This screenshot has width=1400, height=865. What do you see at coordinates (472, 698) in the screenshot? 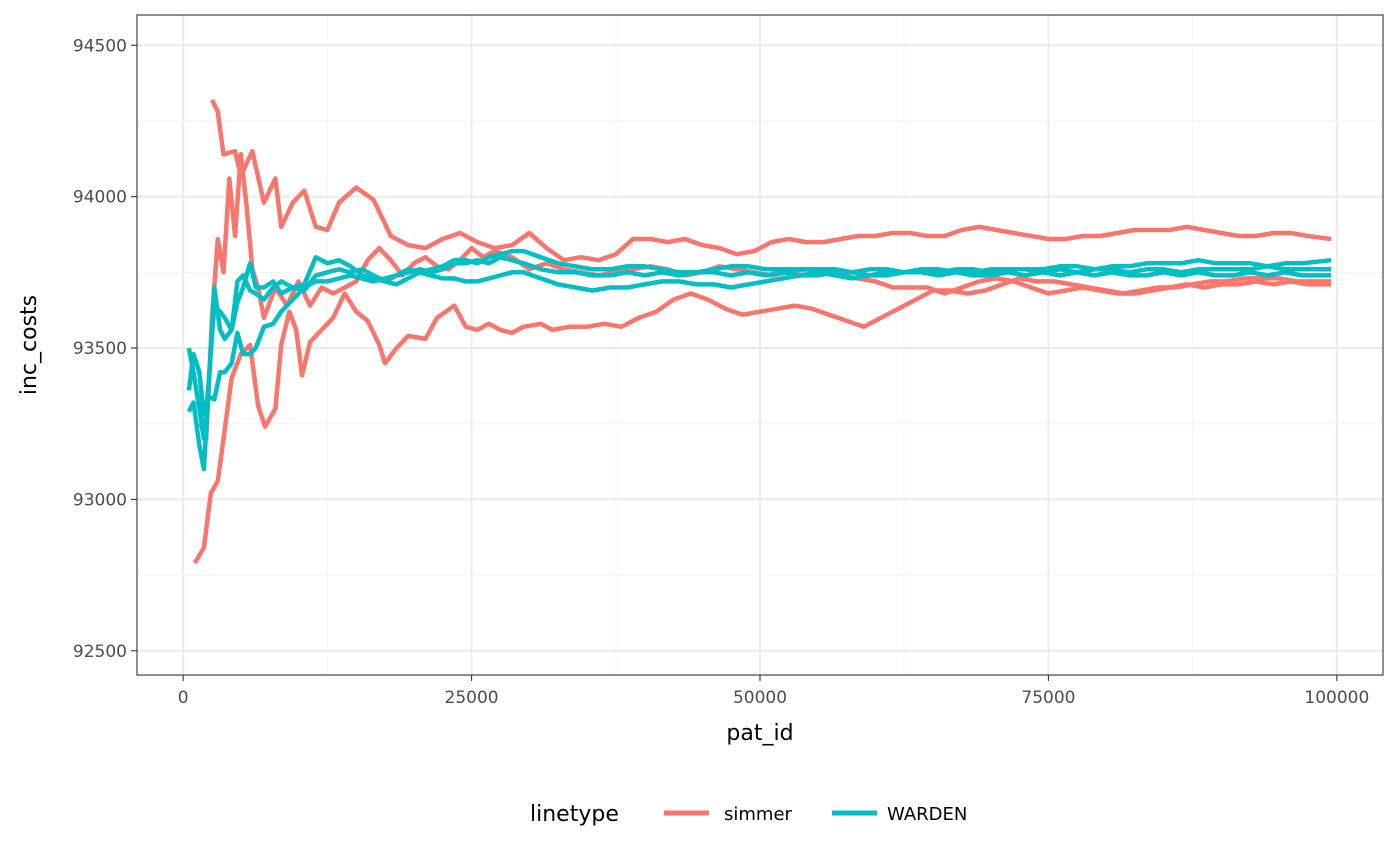
I see `x-tick-label: 25000` at bounding box center [472, 698].